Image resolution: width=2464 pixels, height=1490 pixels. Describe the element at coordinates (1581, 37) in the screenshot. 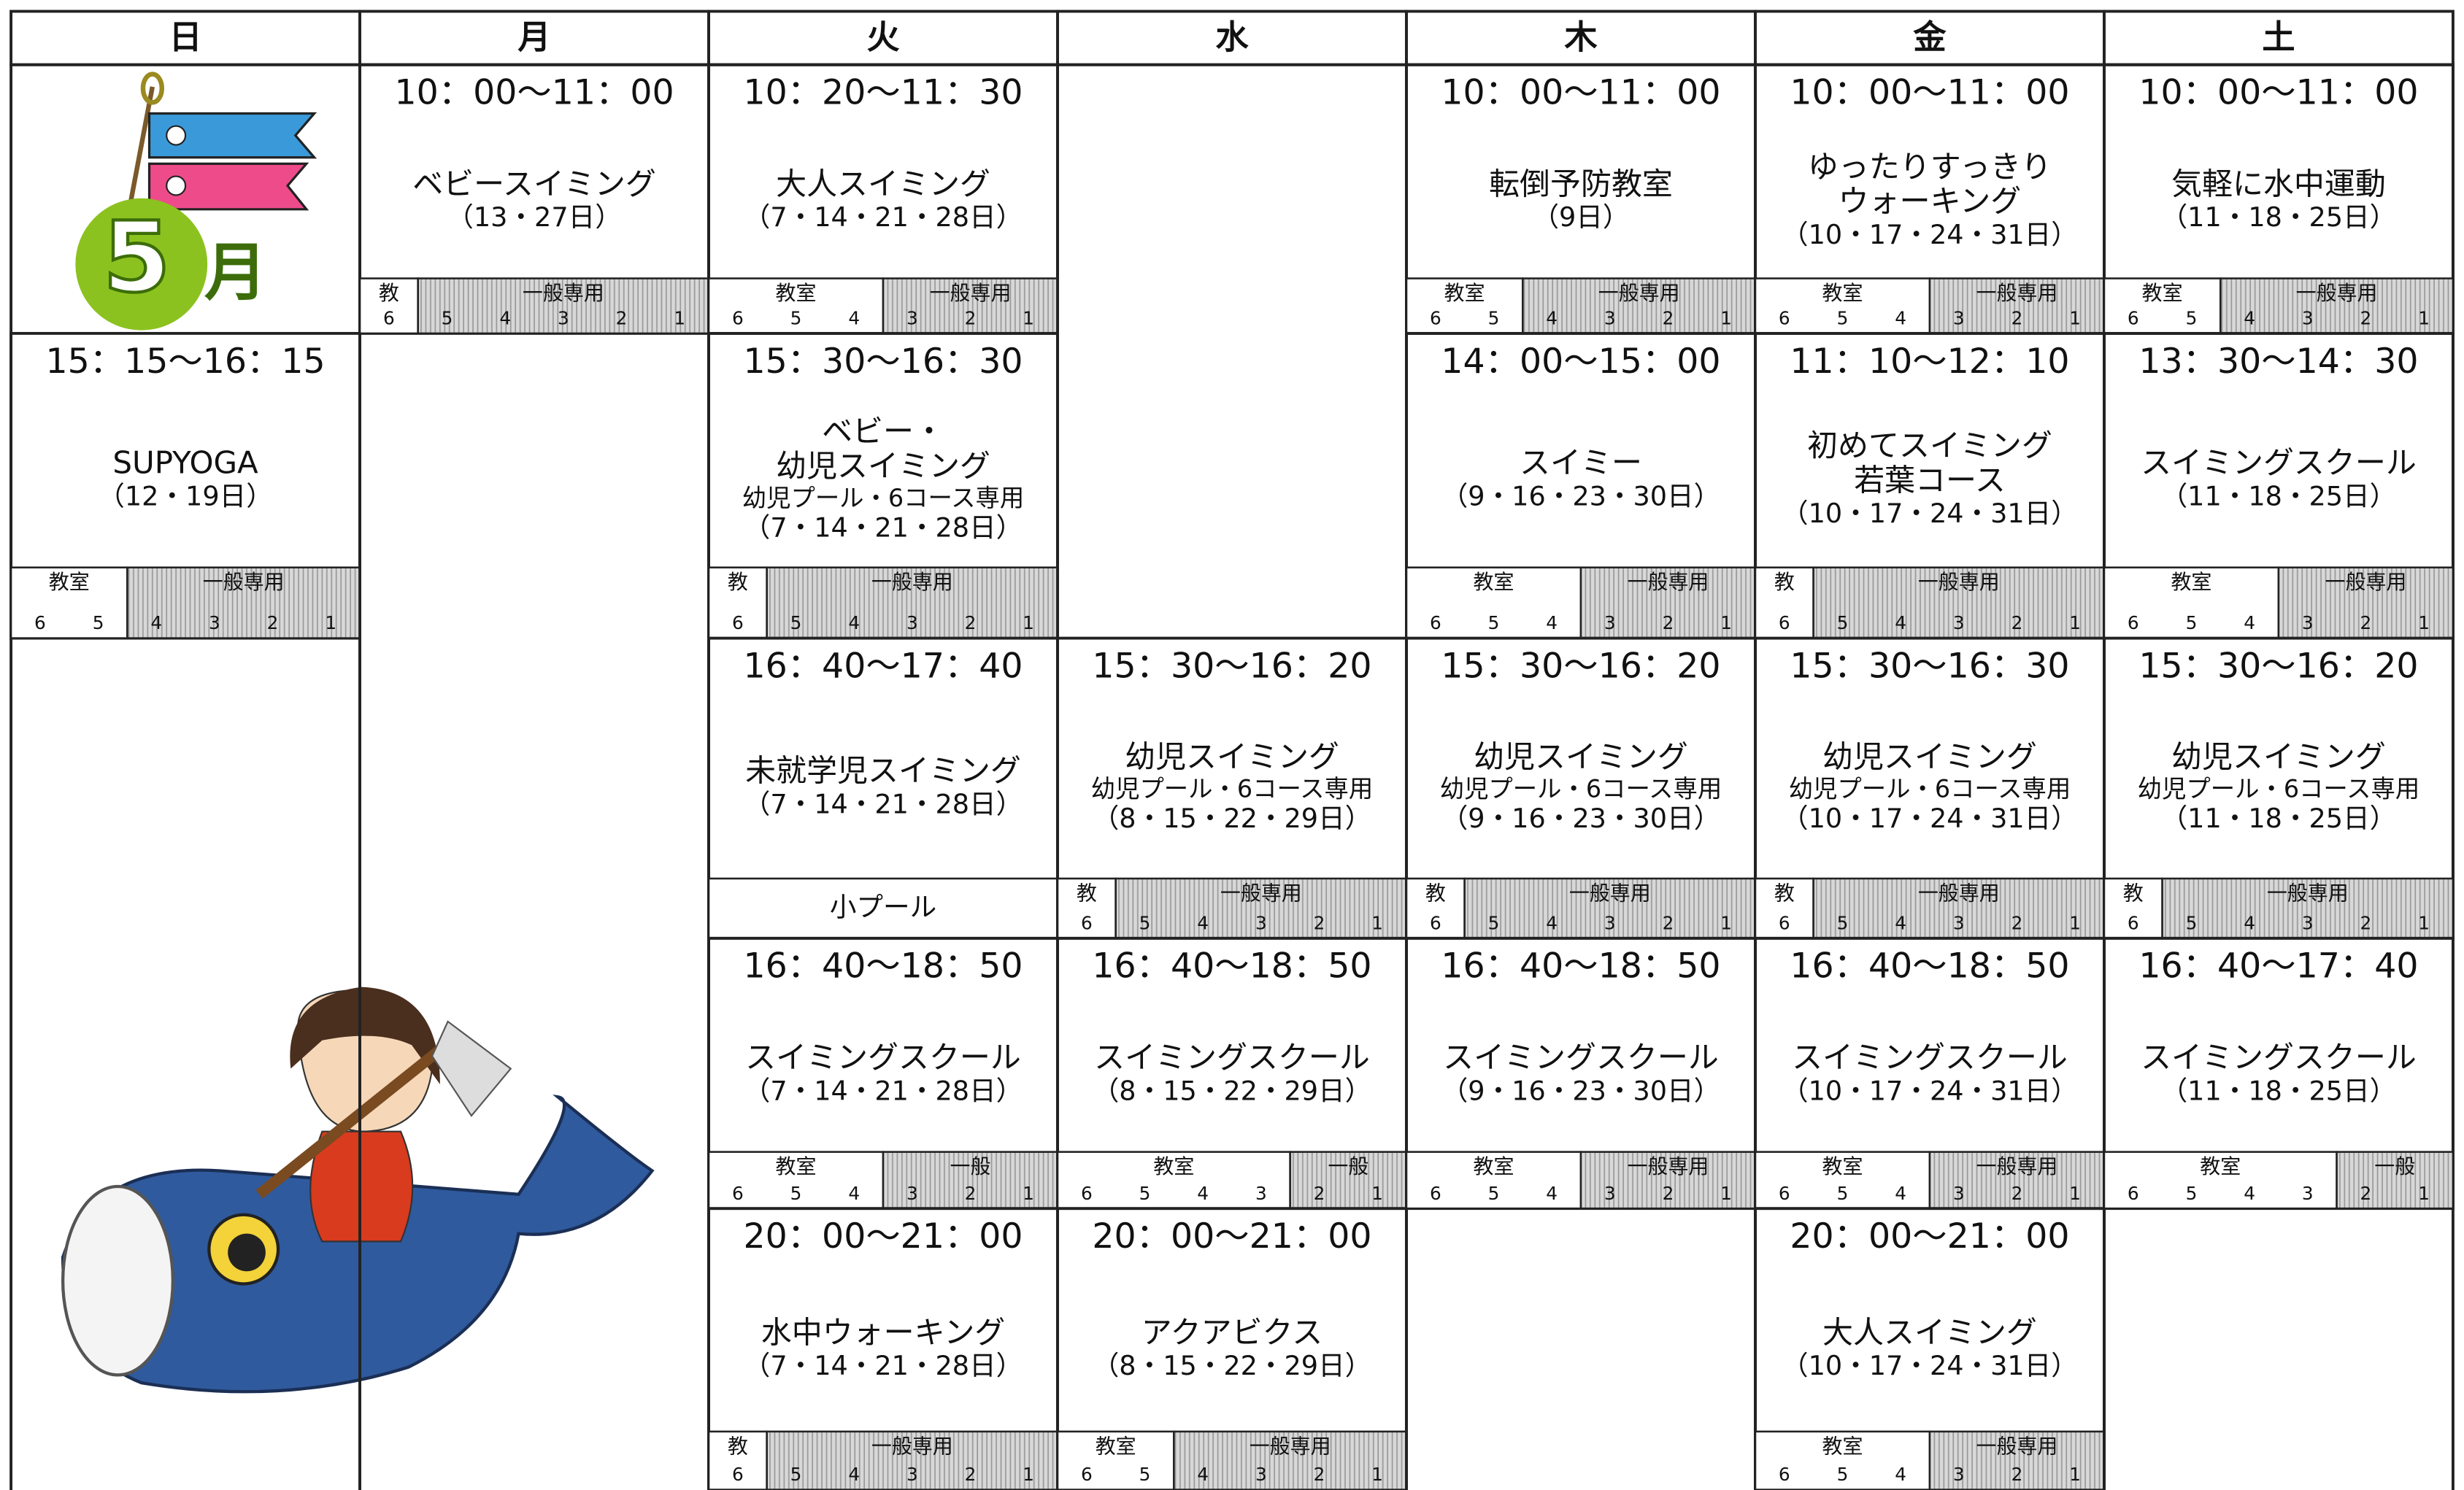

I see `day-label: 木` at that location.